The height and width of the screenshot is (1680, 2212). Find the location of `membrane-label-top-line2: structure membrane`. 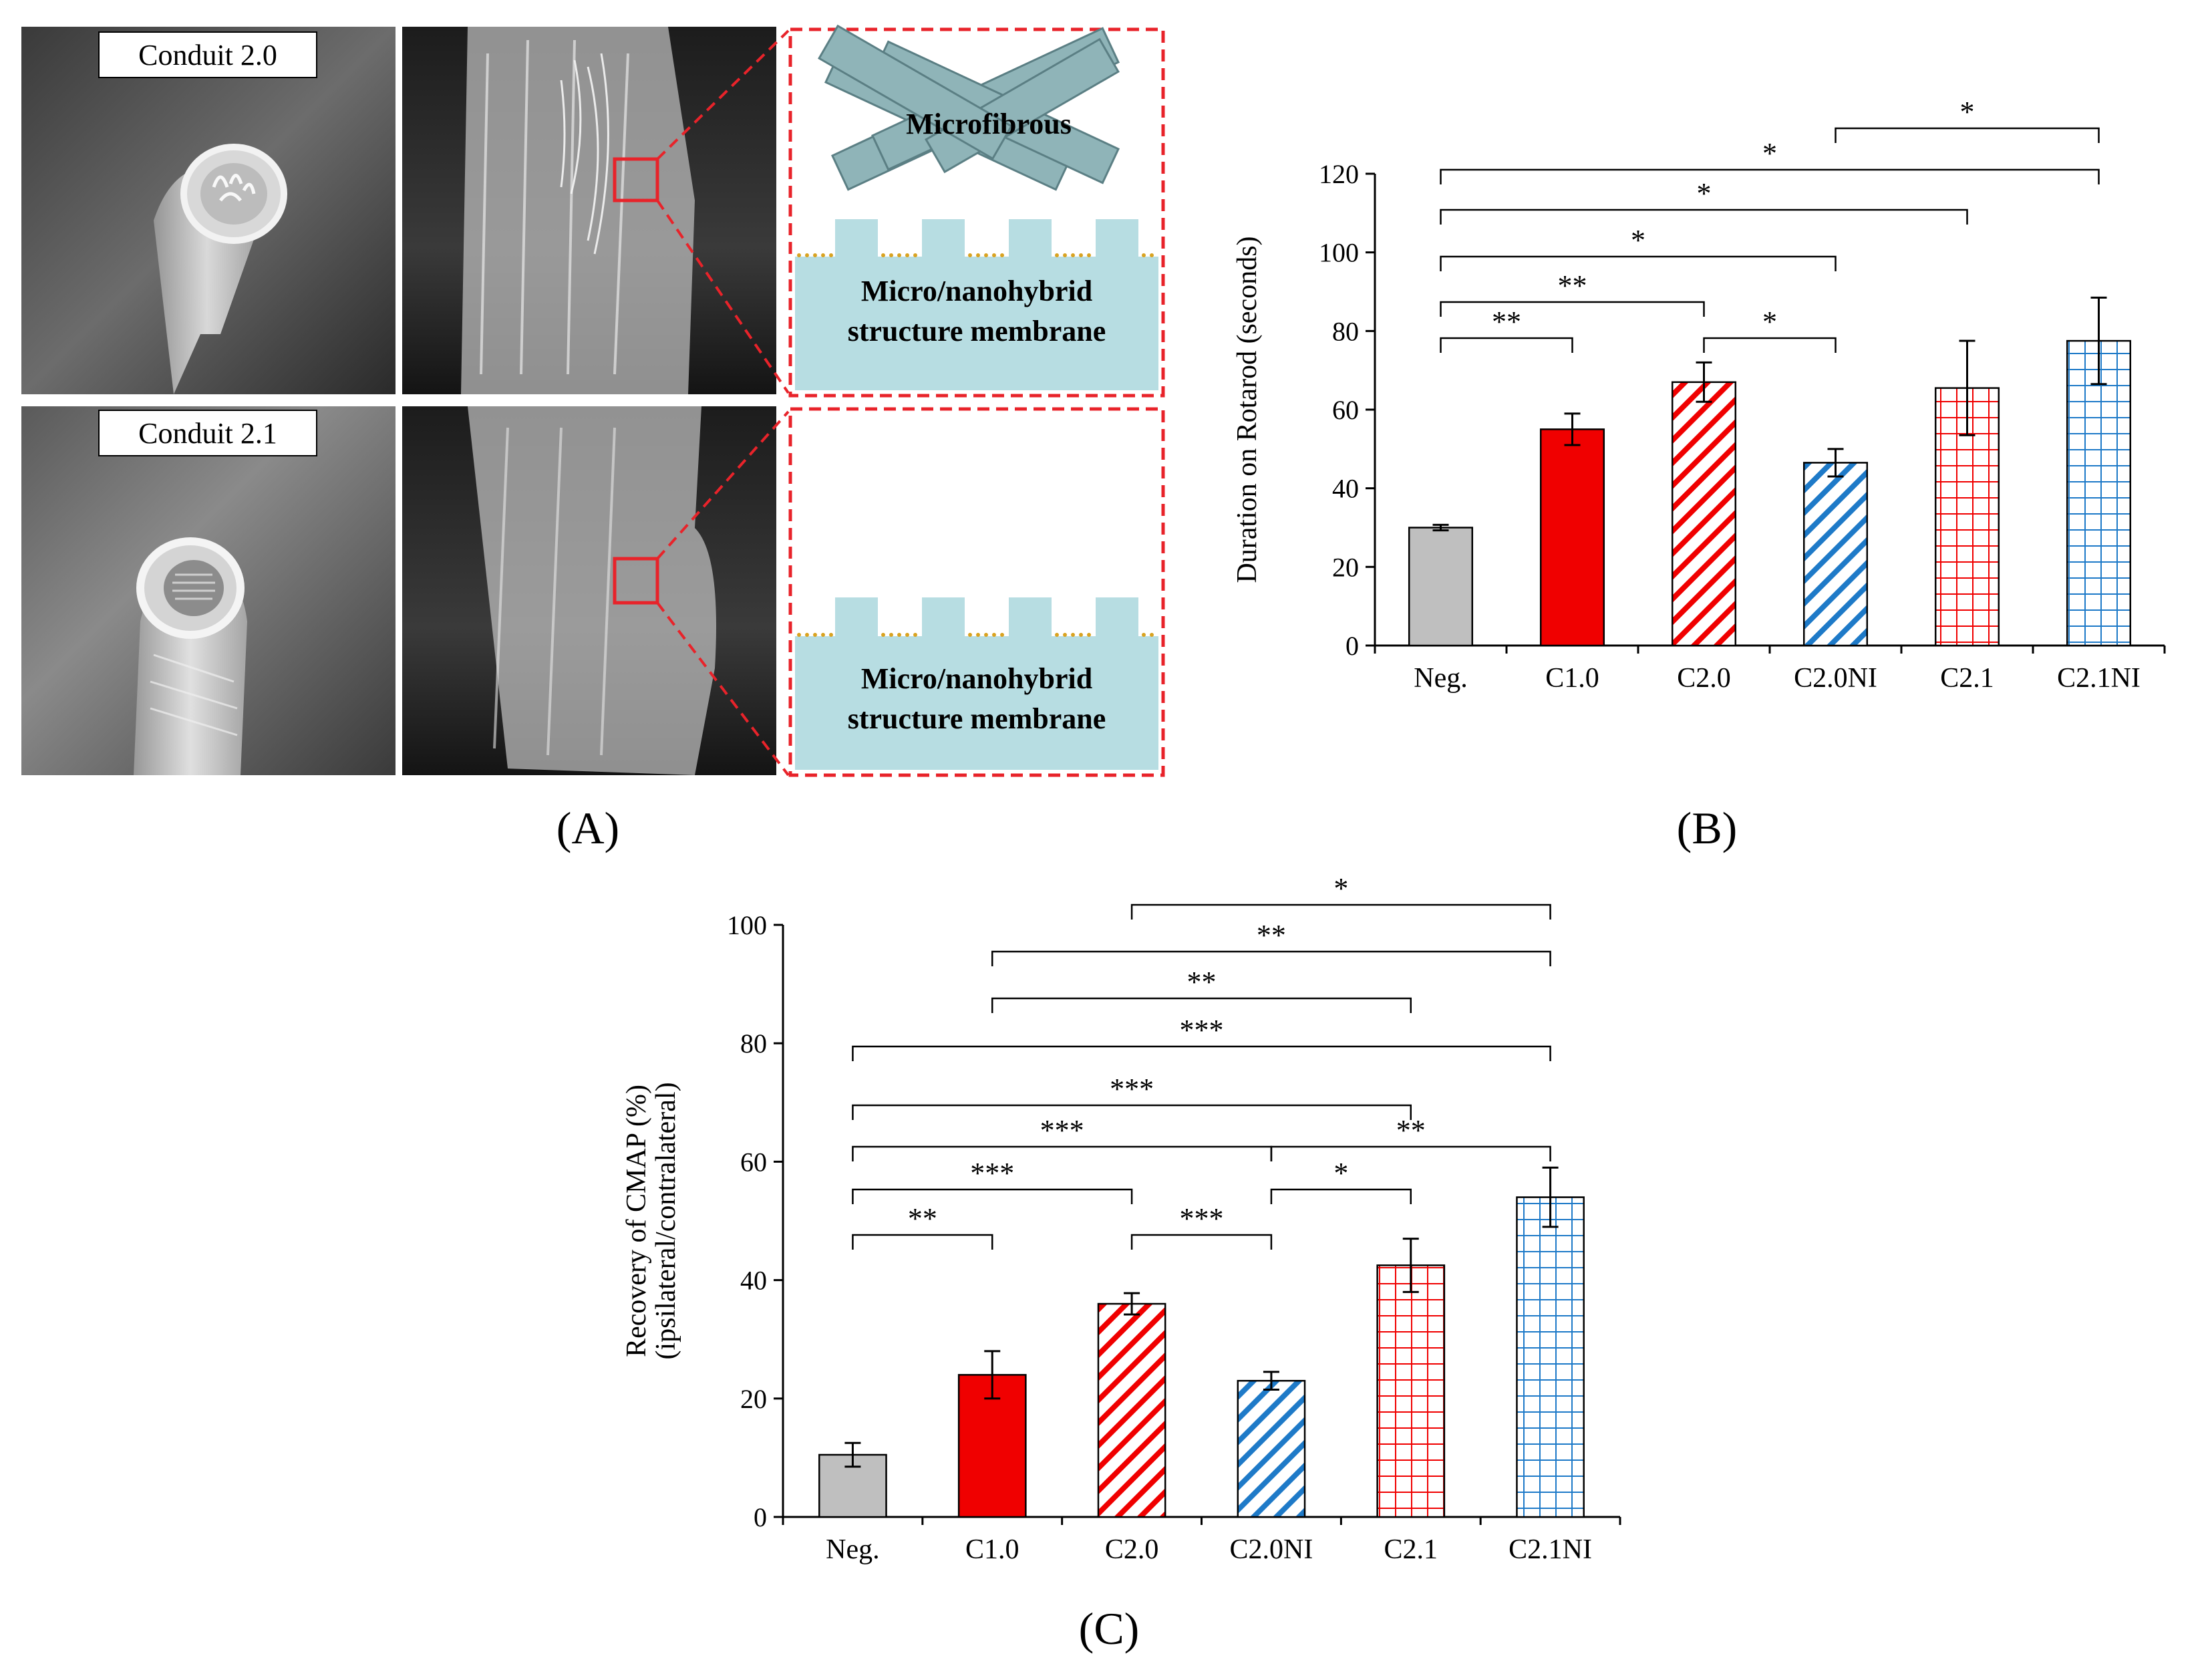

membrane-label-top-line2: structure membrane is located at coordinates (977, 331).